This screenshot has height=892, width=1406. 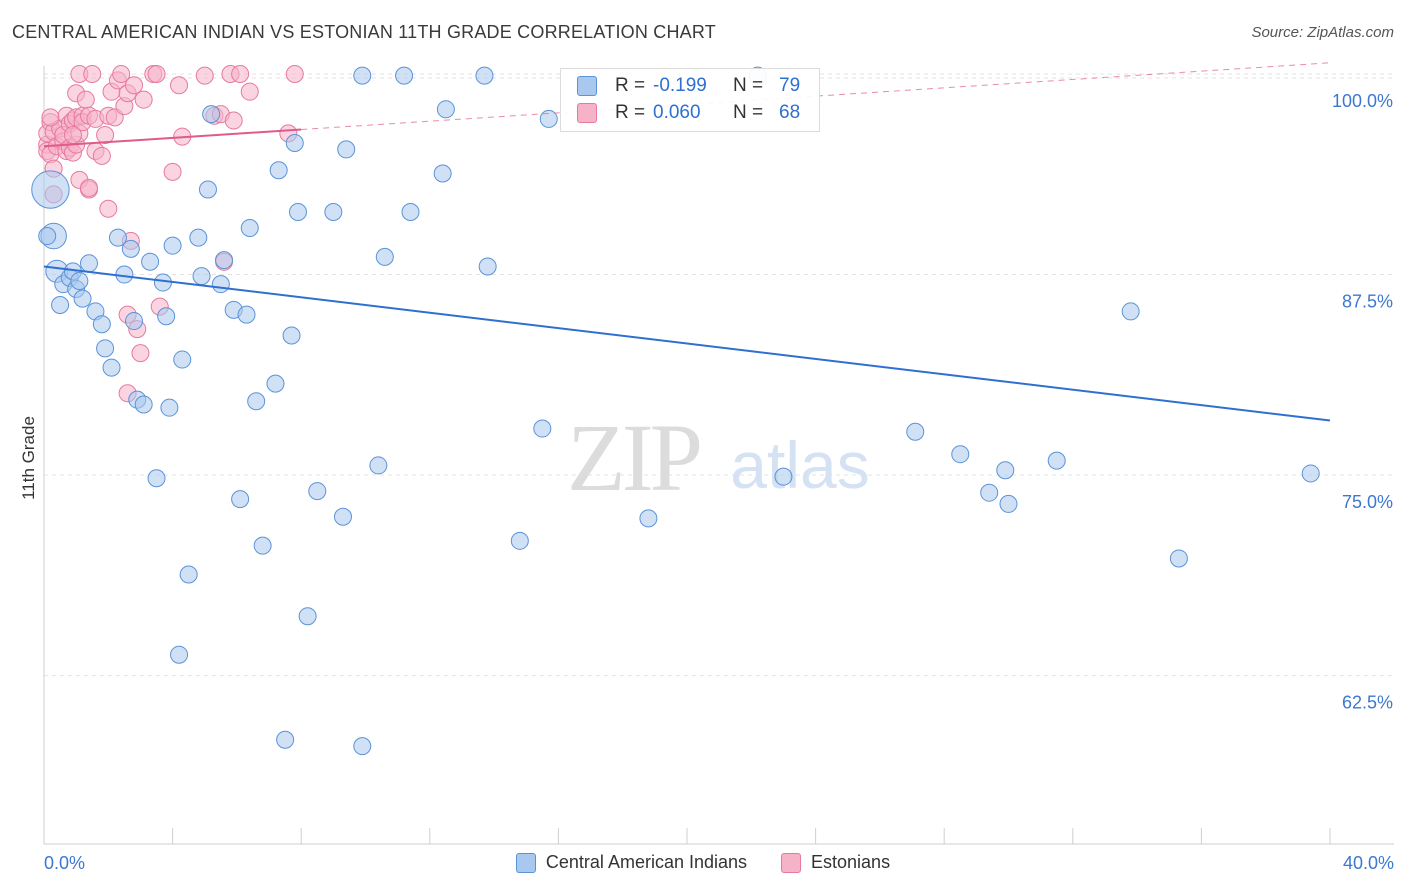 I want to click on pink-swatch, so click(x=587, y=113).